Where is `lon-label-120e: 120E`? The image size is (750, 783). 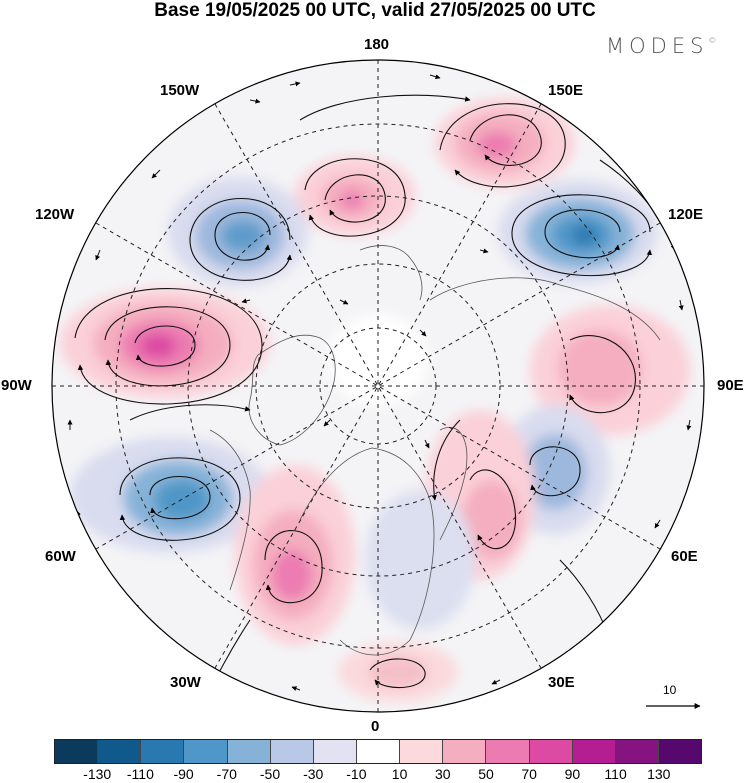 lon-label-120e: 120E is located at coordinates (686, 214).